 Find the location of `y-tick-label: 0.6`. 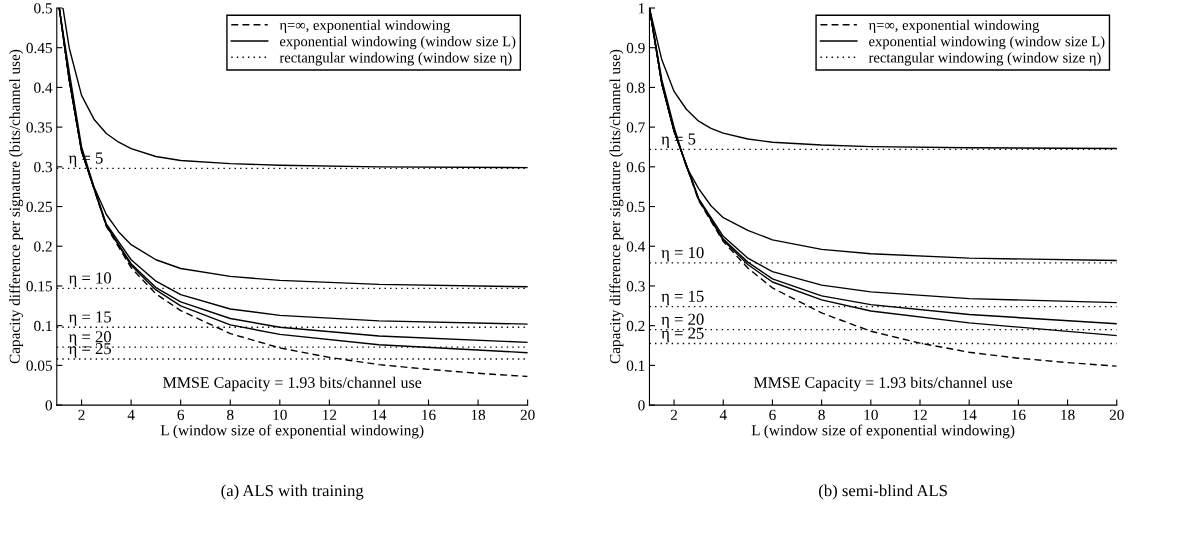

y-tick-label: 0.6 is located at coordinates (635, 167).